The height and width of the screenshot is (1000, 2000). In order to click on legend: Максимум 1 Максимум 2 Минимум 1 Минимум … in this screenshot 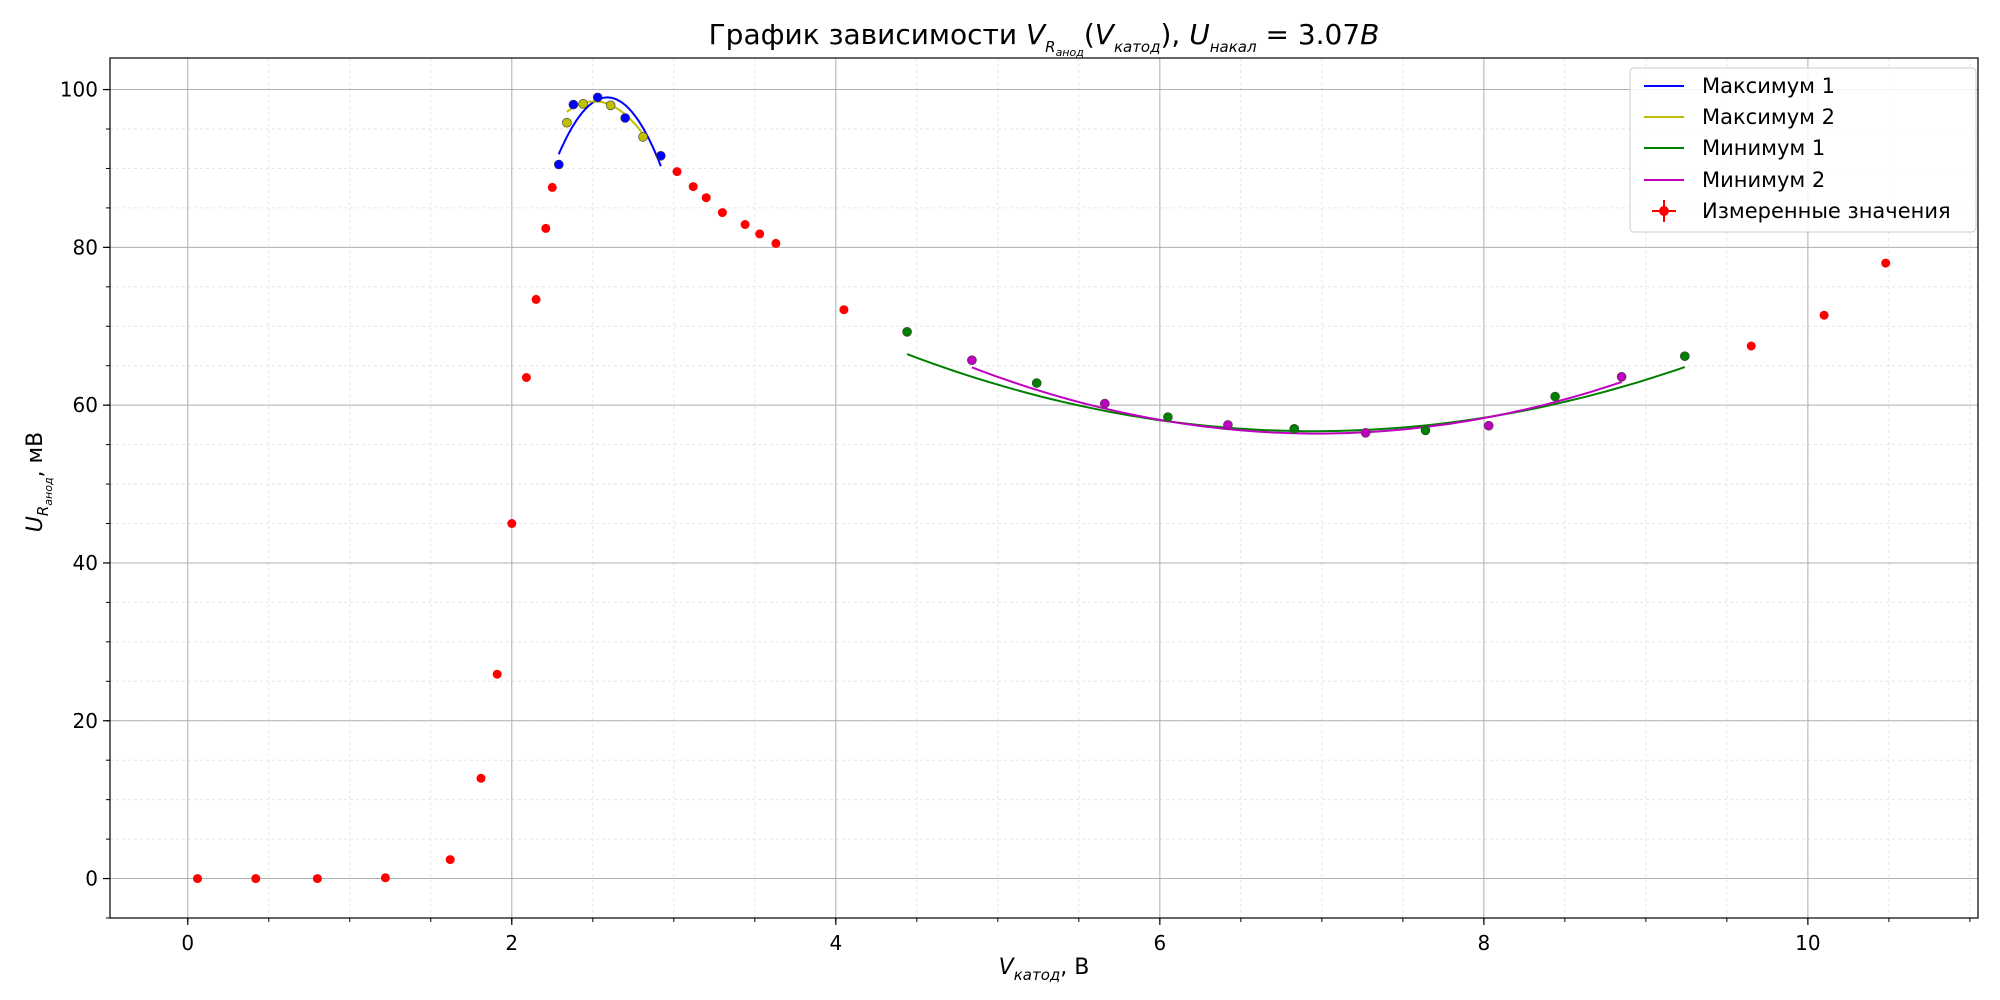, I will do `click(1803, 150)`.